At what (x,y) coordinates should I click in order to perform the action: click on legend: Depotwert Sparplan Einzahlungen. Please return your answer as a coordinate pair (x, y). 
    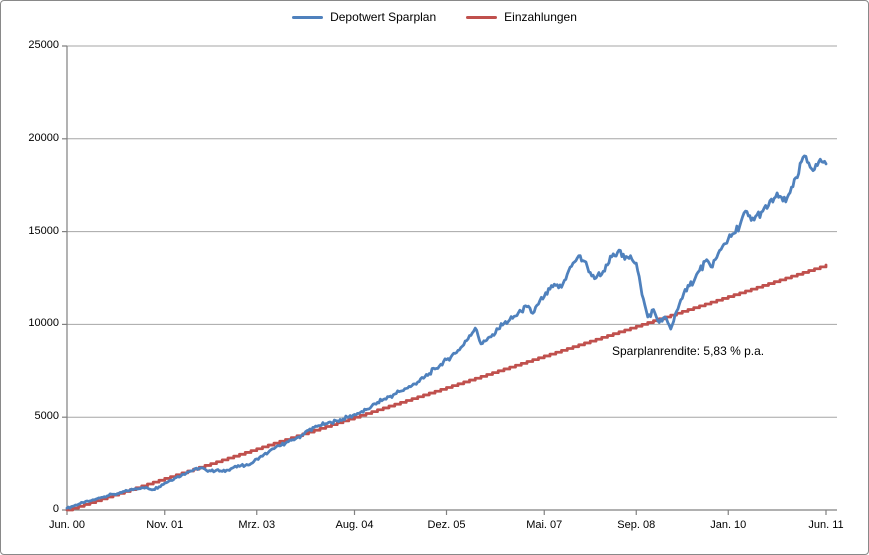
    Looking at the image, I should click on (434, 17).